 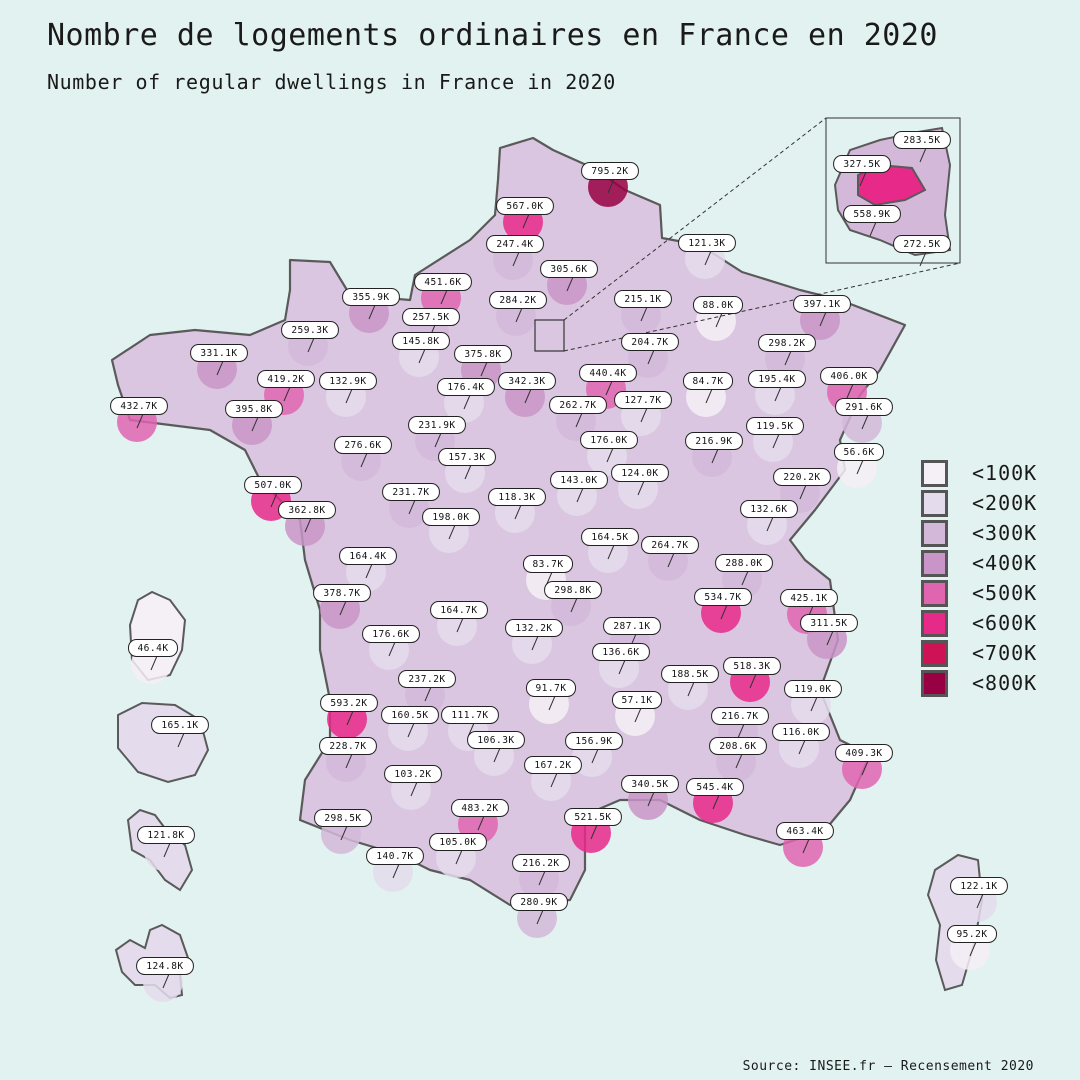 I want to click on legend-item: <800K, so click(x=979, y=683).